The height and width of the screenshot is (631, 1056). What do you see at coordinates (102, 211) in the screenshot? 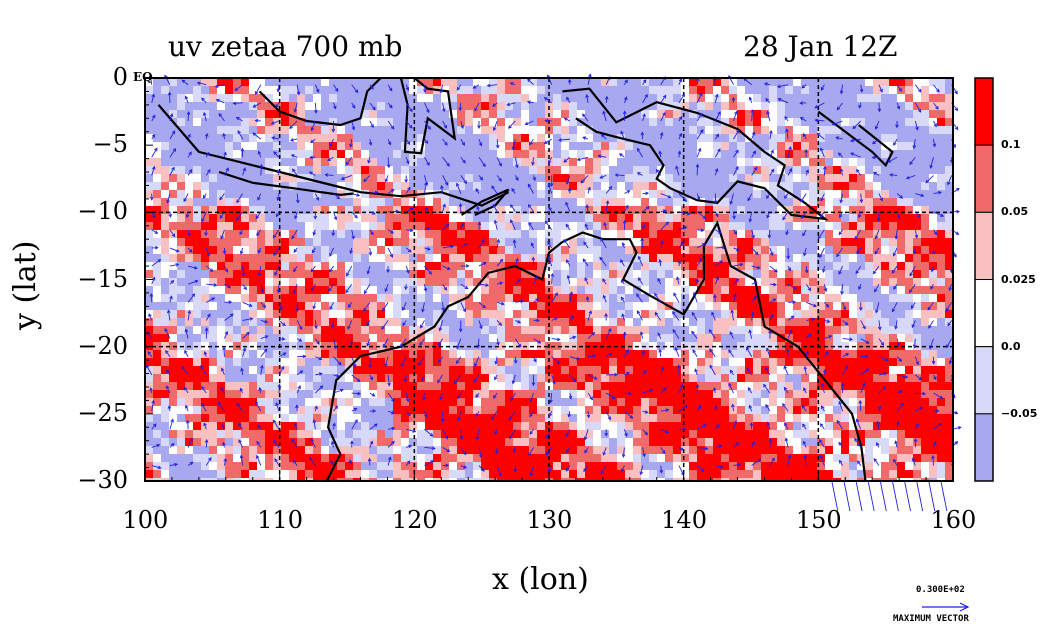
I see `y-tick-label: −10` at bounding box center [102, 211].